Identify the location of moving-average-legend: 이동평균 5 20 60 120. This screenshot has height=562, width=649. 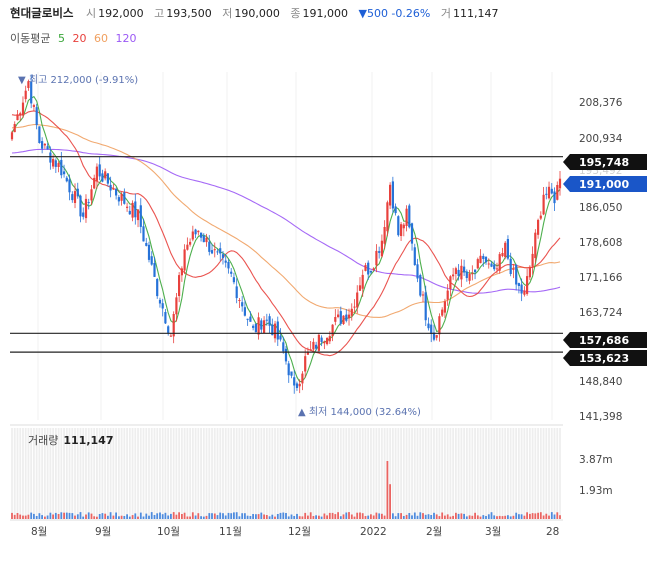
(75, 39).